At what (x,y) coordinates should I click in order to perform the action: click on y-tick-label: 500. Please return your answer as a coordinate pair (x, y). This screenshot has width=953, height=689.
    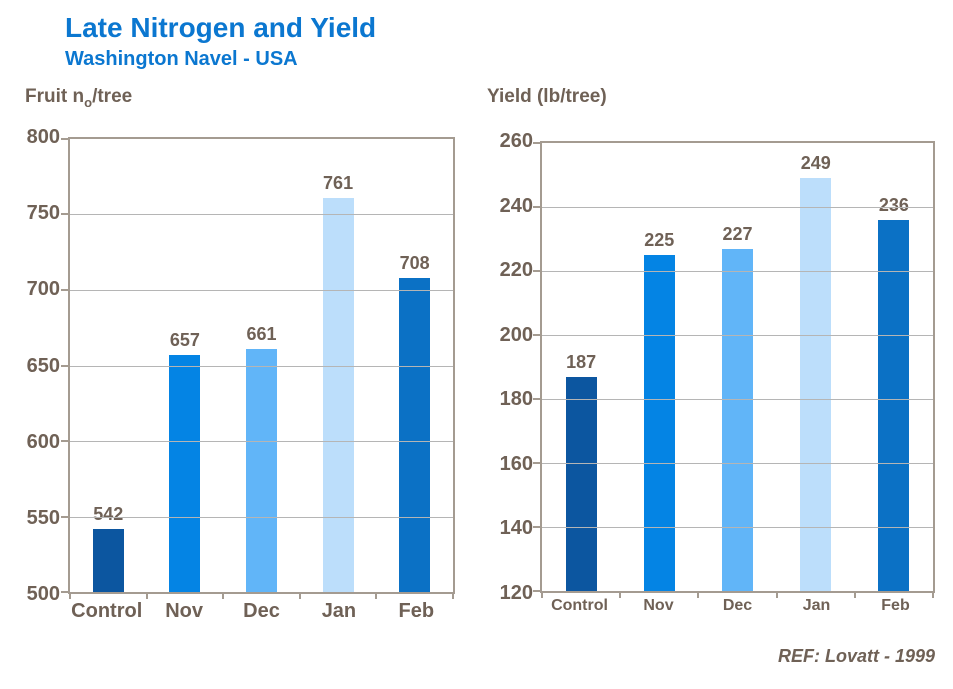
    Looking at the image, I should click on (43, 594).